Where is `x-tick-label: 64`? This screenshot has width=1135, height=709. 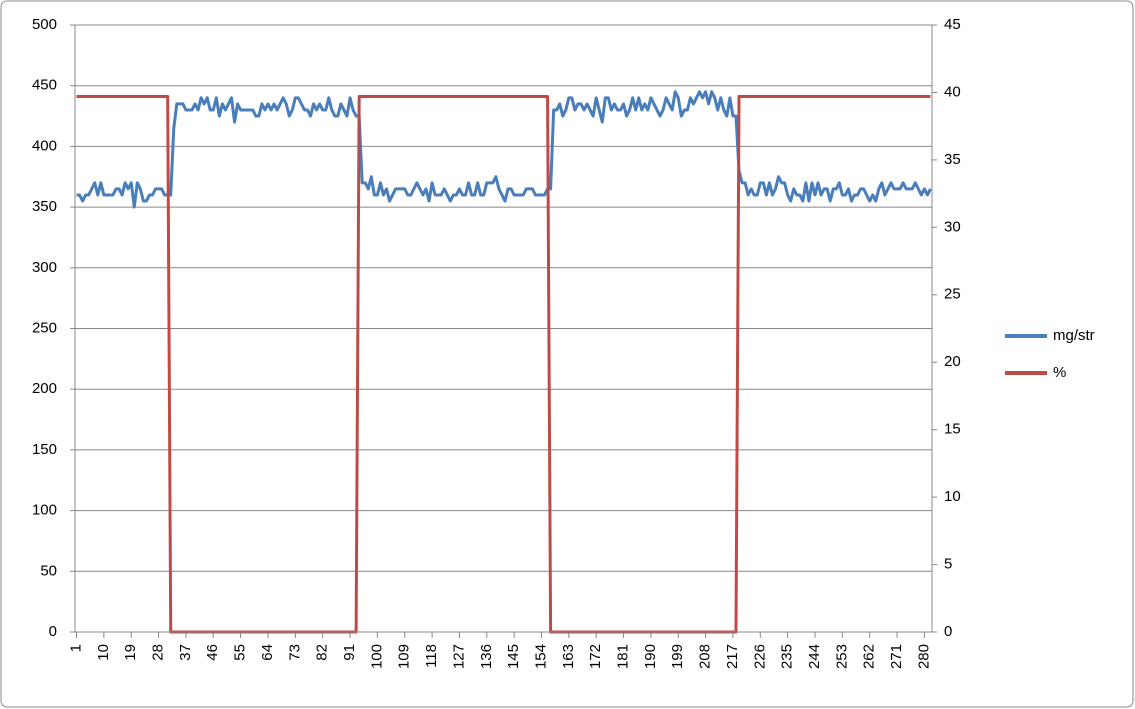
x-tick-label: 64 is located at coordinates (267, 652).